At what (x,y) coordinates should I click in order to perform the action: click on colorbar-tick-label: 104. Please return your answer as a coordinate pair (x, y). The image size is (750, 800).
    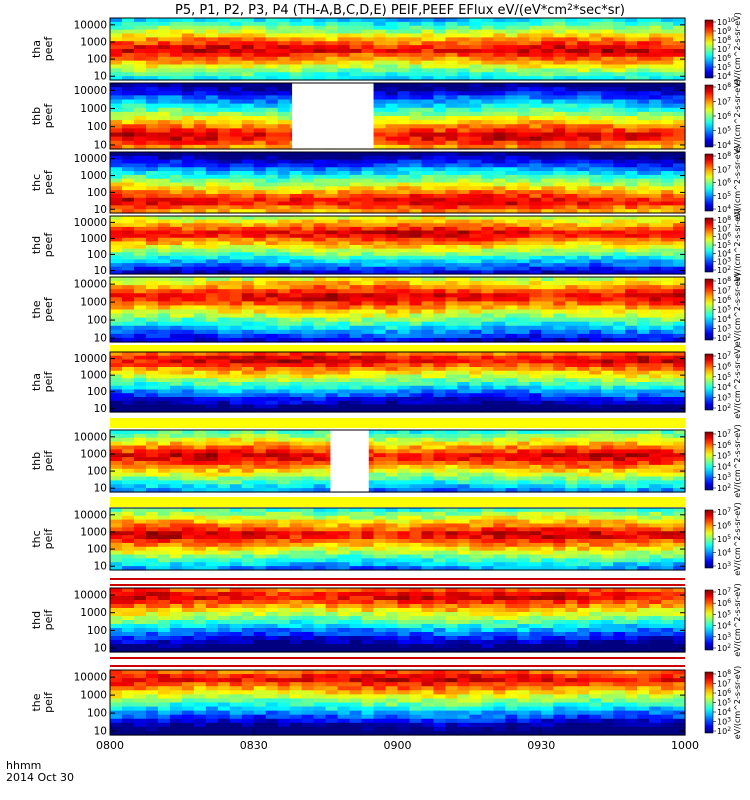
    Looking at the image, I should click on (724, 76).